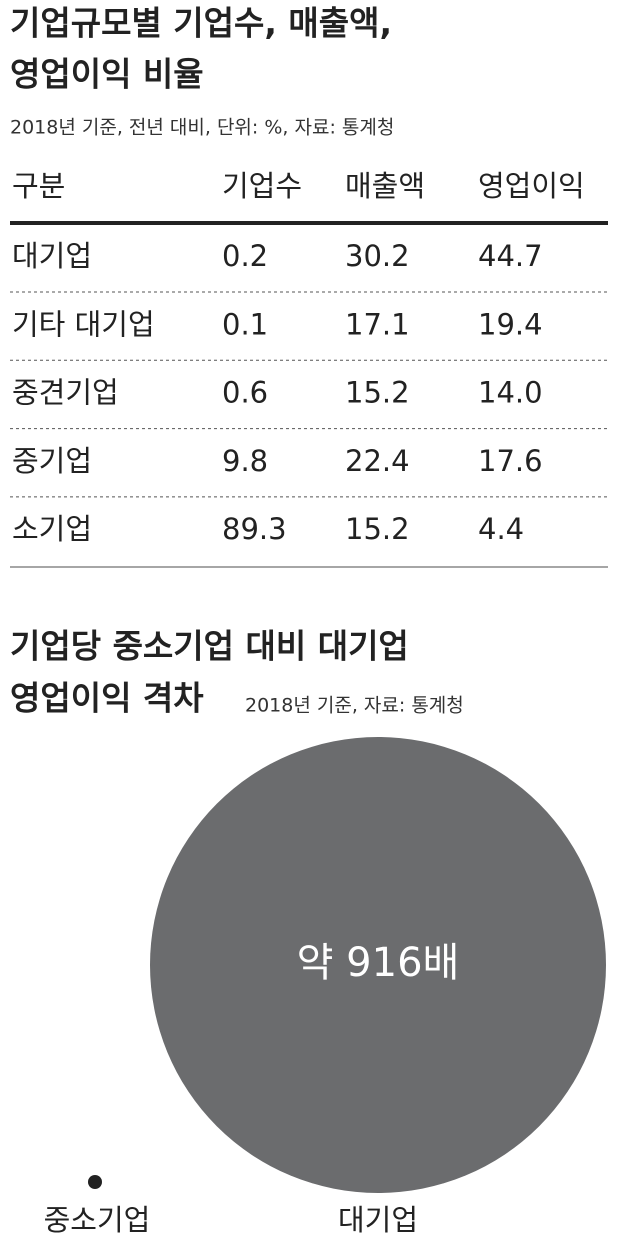 This screenshot has width=620, height=1241. Describe the element at coordinates (65, 393) in the screenshot. I see `table-cell: 중견기업` at that location.